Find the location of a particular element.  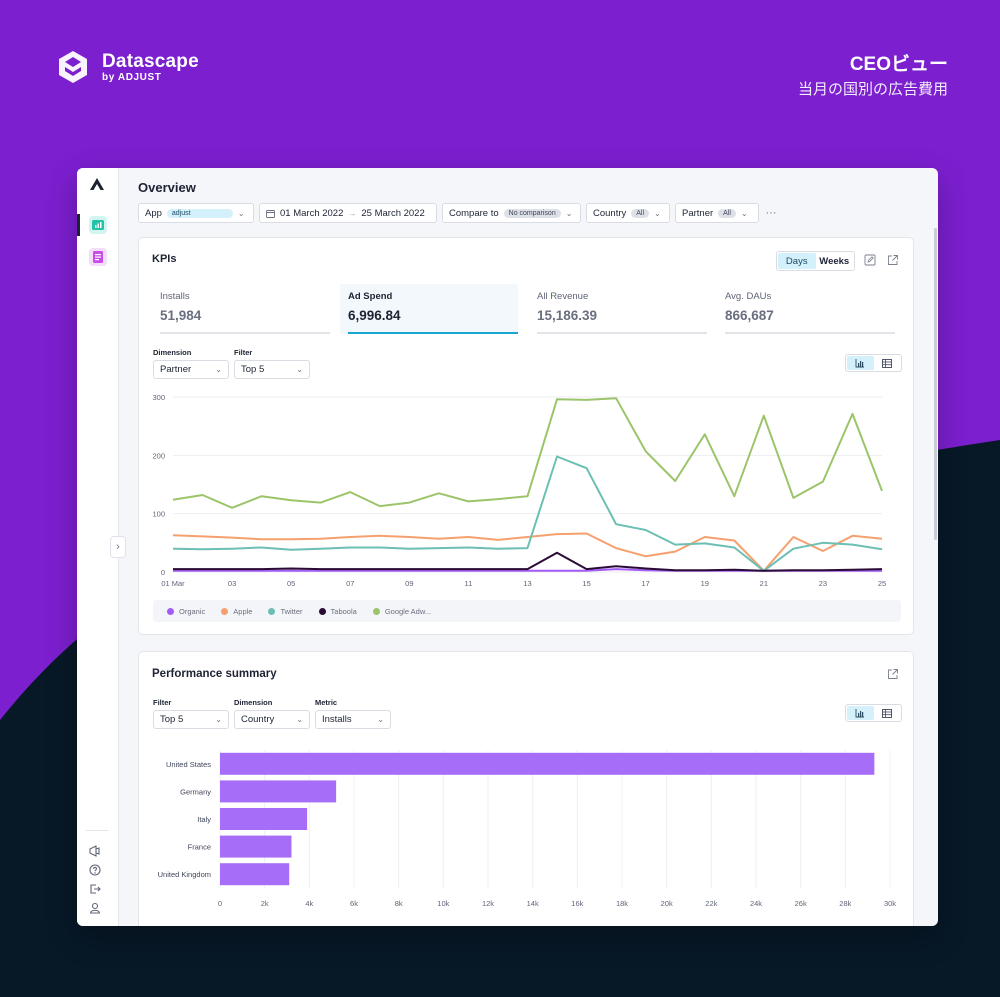

date-range-filter: 01 March 2022 → 25 March 2022 is located at coordinates (348, 213).